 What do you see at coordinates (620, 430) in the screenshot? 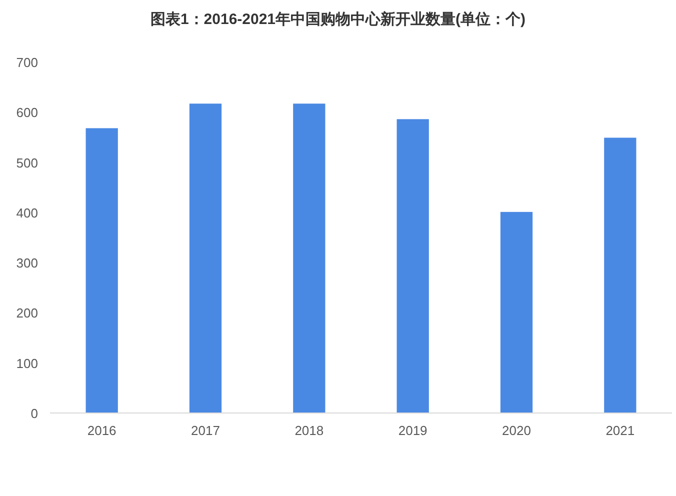
I see `x-tick-label: 2021` at bounding box center [620, 430].